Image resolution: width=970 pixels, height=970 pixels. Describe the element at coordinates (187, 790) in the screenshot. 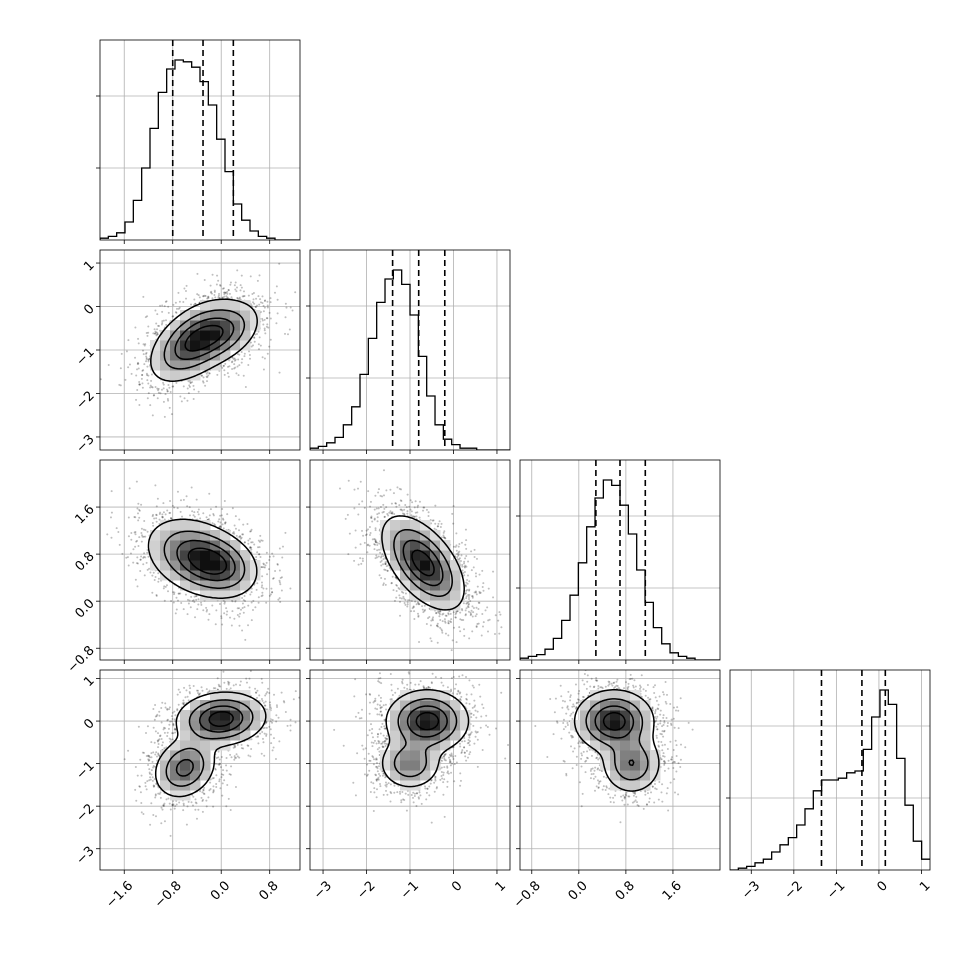

I see `scatter-panel: −1.6 −0.8 0.0 0.8−3−2−101` at that location.